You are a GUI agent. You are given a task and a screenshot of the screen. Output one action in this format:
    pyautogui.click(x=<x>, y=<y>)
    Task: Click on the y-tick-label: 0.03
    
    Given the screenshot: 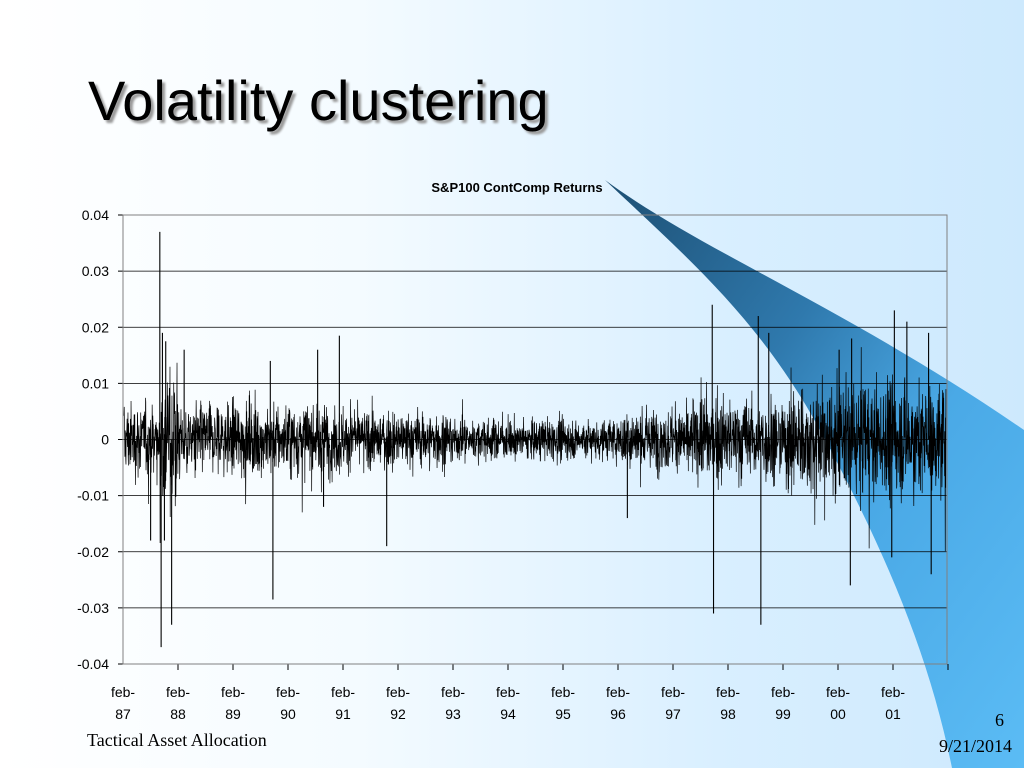 What is the action you would take?
    pyautogui.click(x=95, y=271)
    